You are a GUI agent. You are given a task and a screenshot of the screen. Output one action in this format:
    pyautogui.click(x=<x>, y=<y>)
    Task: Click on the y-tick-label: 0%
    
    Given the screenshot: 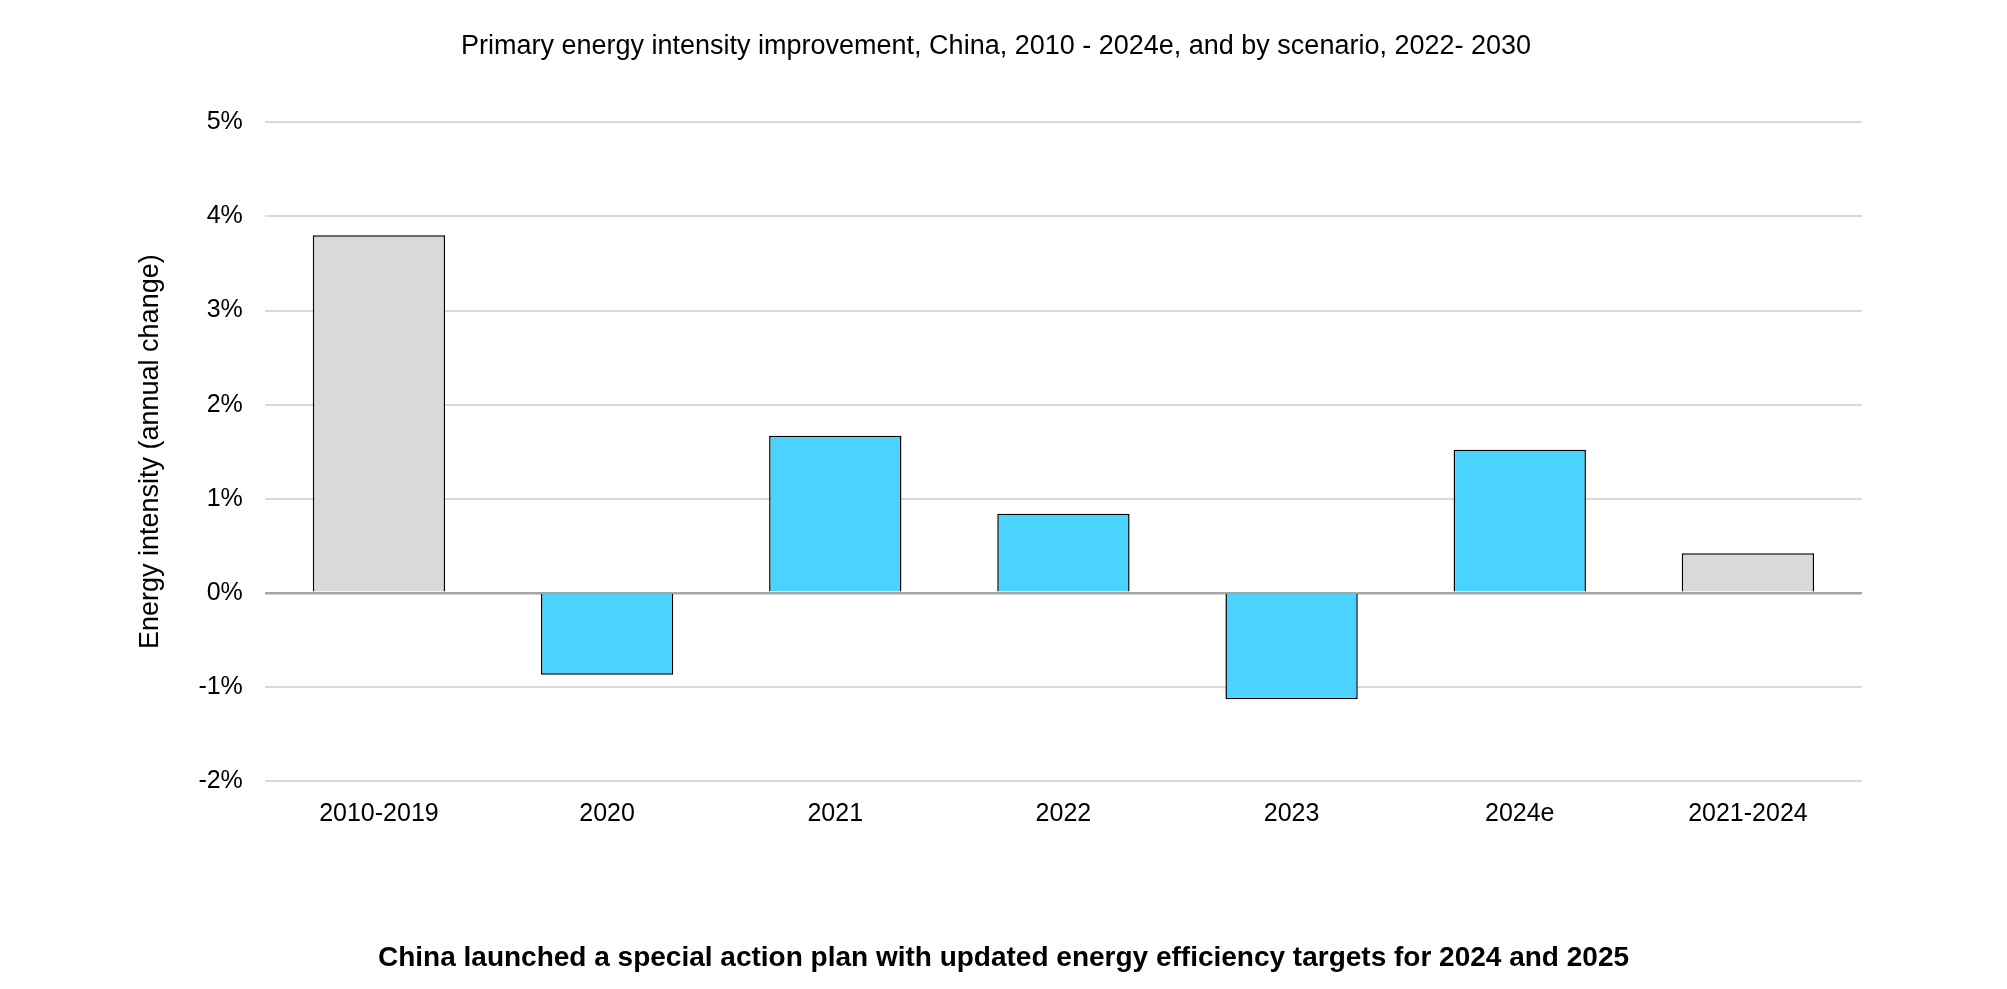 What is the action you would take?
    pyautogui.click(x=224, y=590)
    